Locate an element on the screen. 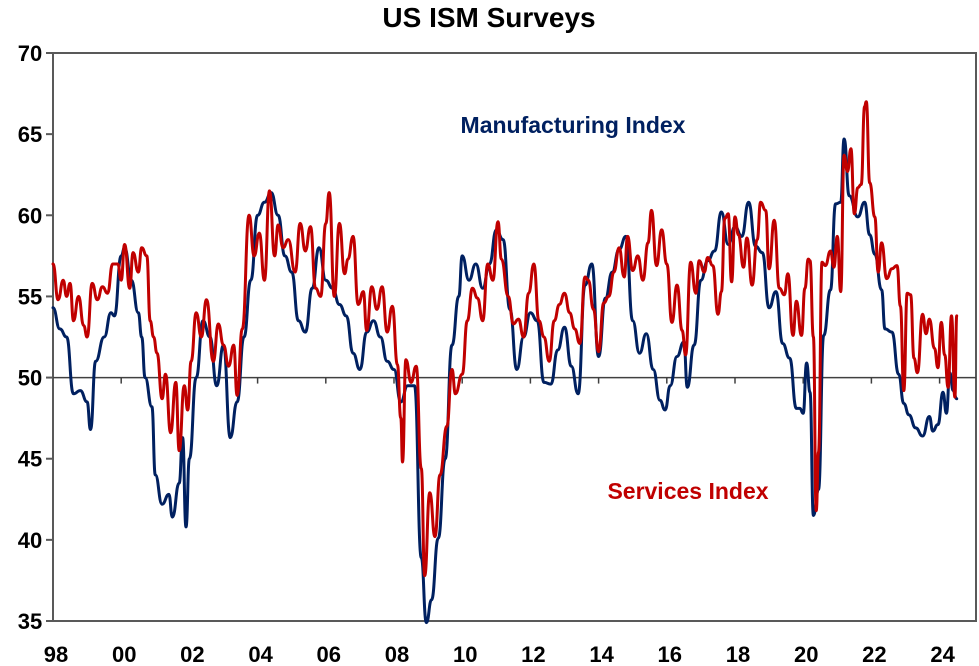 The image size is (979, 666). x-tick-label: 16 is located at coordinates (670, 654).